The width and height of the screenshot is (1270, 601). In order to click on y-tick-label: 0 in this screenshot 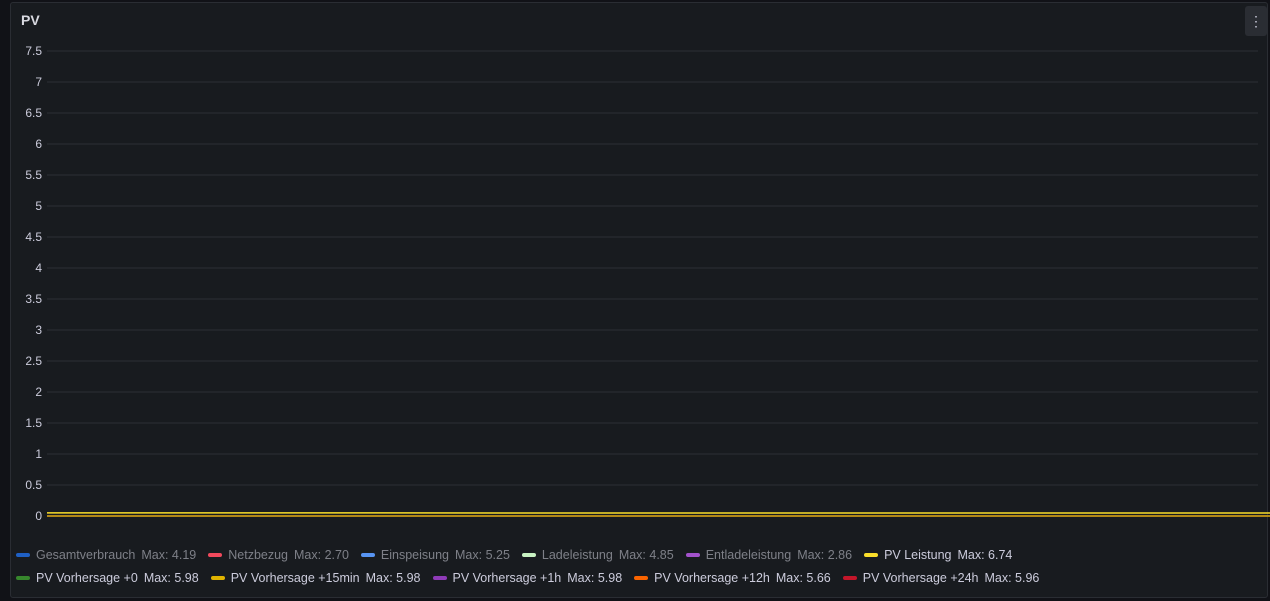, I will do `click(38, 516)`.